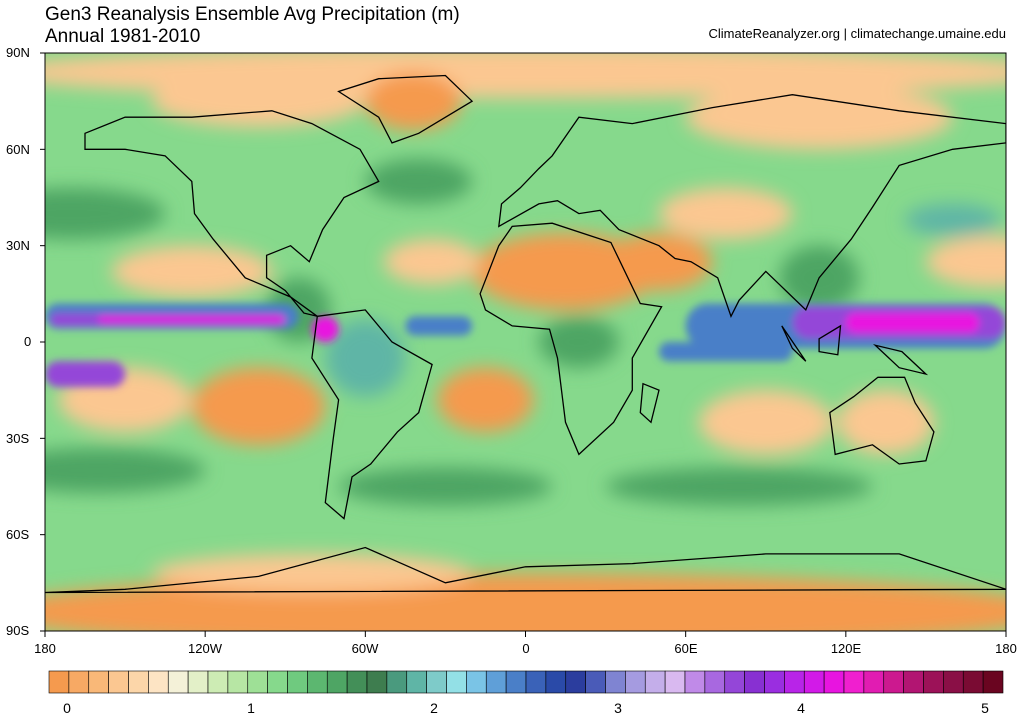  I want to click on colorbar-tick-2: 2, so click(434, 708).